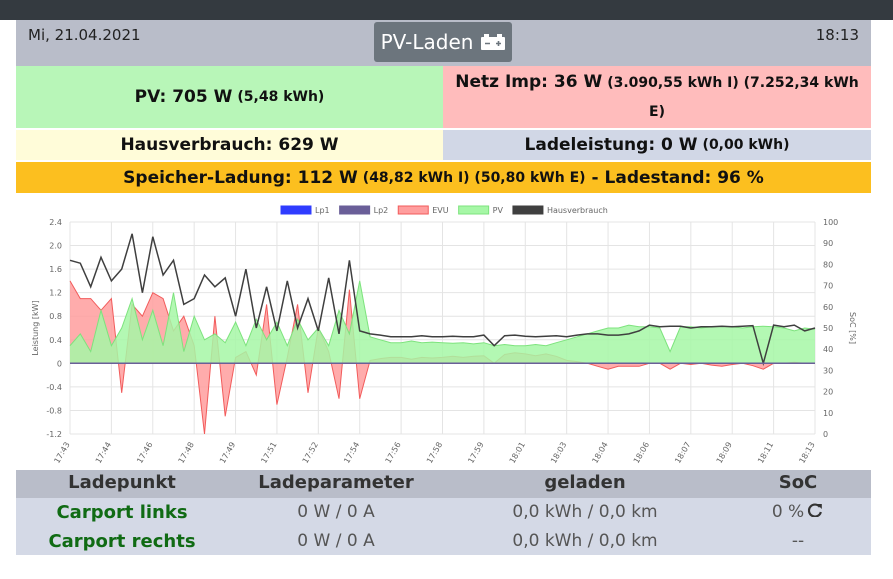  What do you see at coordinates (493, 42) in the screenshot?
I see `battery-icon` at bounding box center [493, 42].